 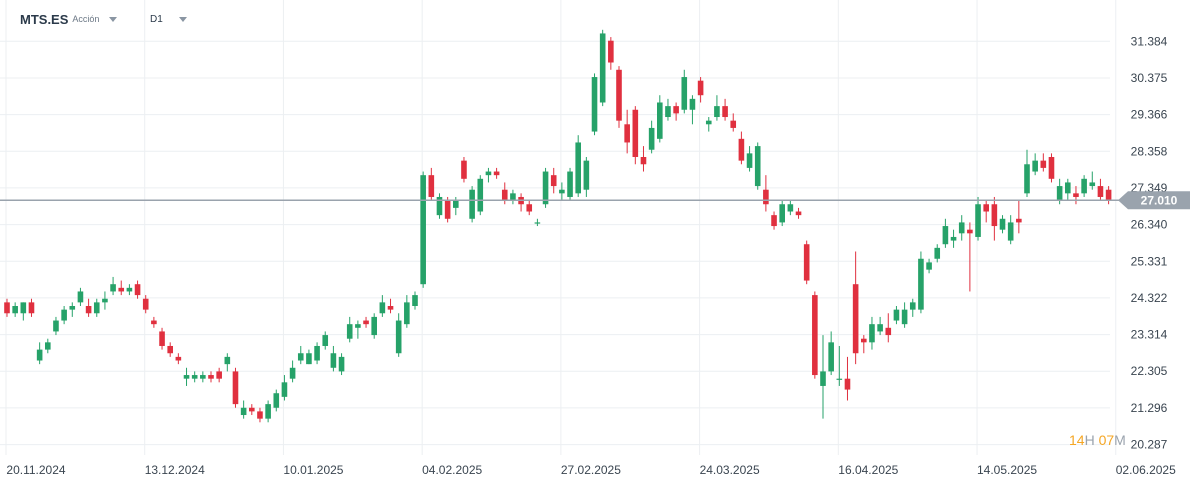 What do you see at coordinates (1077, 440) in the screenshot?
I see `countdown-hours: 14` at bounding box center [1077, 440].